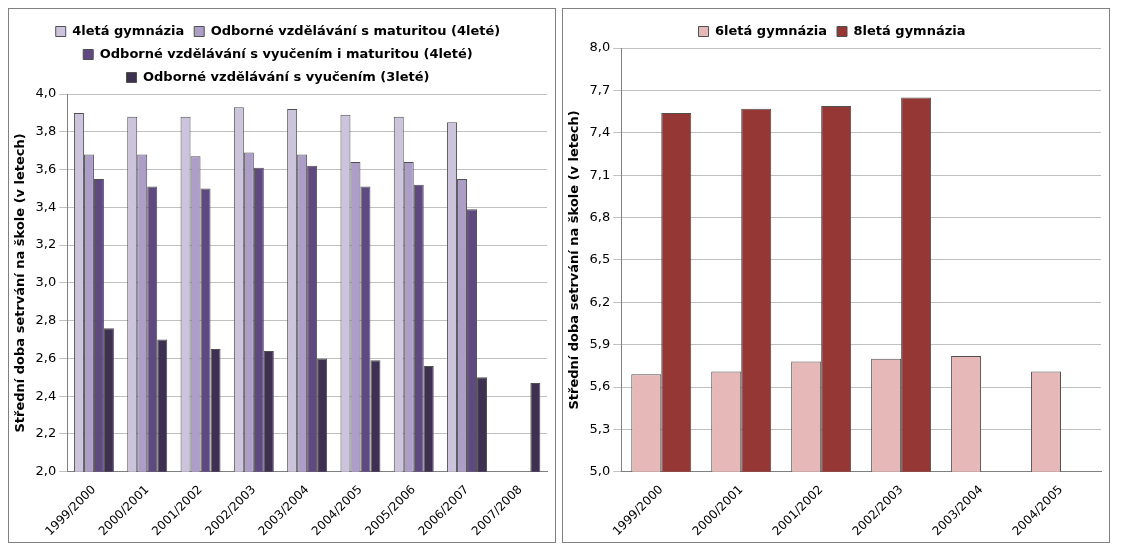 The image size is (1121, 553). Describe the element at coordinates (600, 89) in the screenshot. I see `y-tick-label: 7,7` at that location.